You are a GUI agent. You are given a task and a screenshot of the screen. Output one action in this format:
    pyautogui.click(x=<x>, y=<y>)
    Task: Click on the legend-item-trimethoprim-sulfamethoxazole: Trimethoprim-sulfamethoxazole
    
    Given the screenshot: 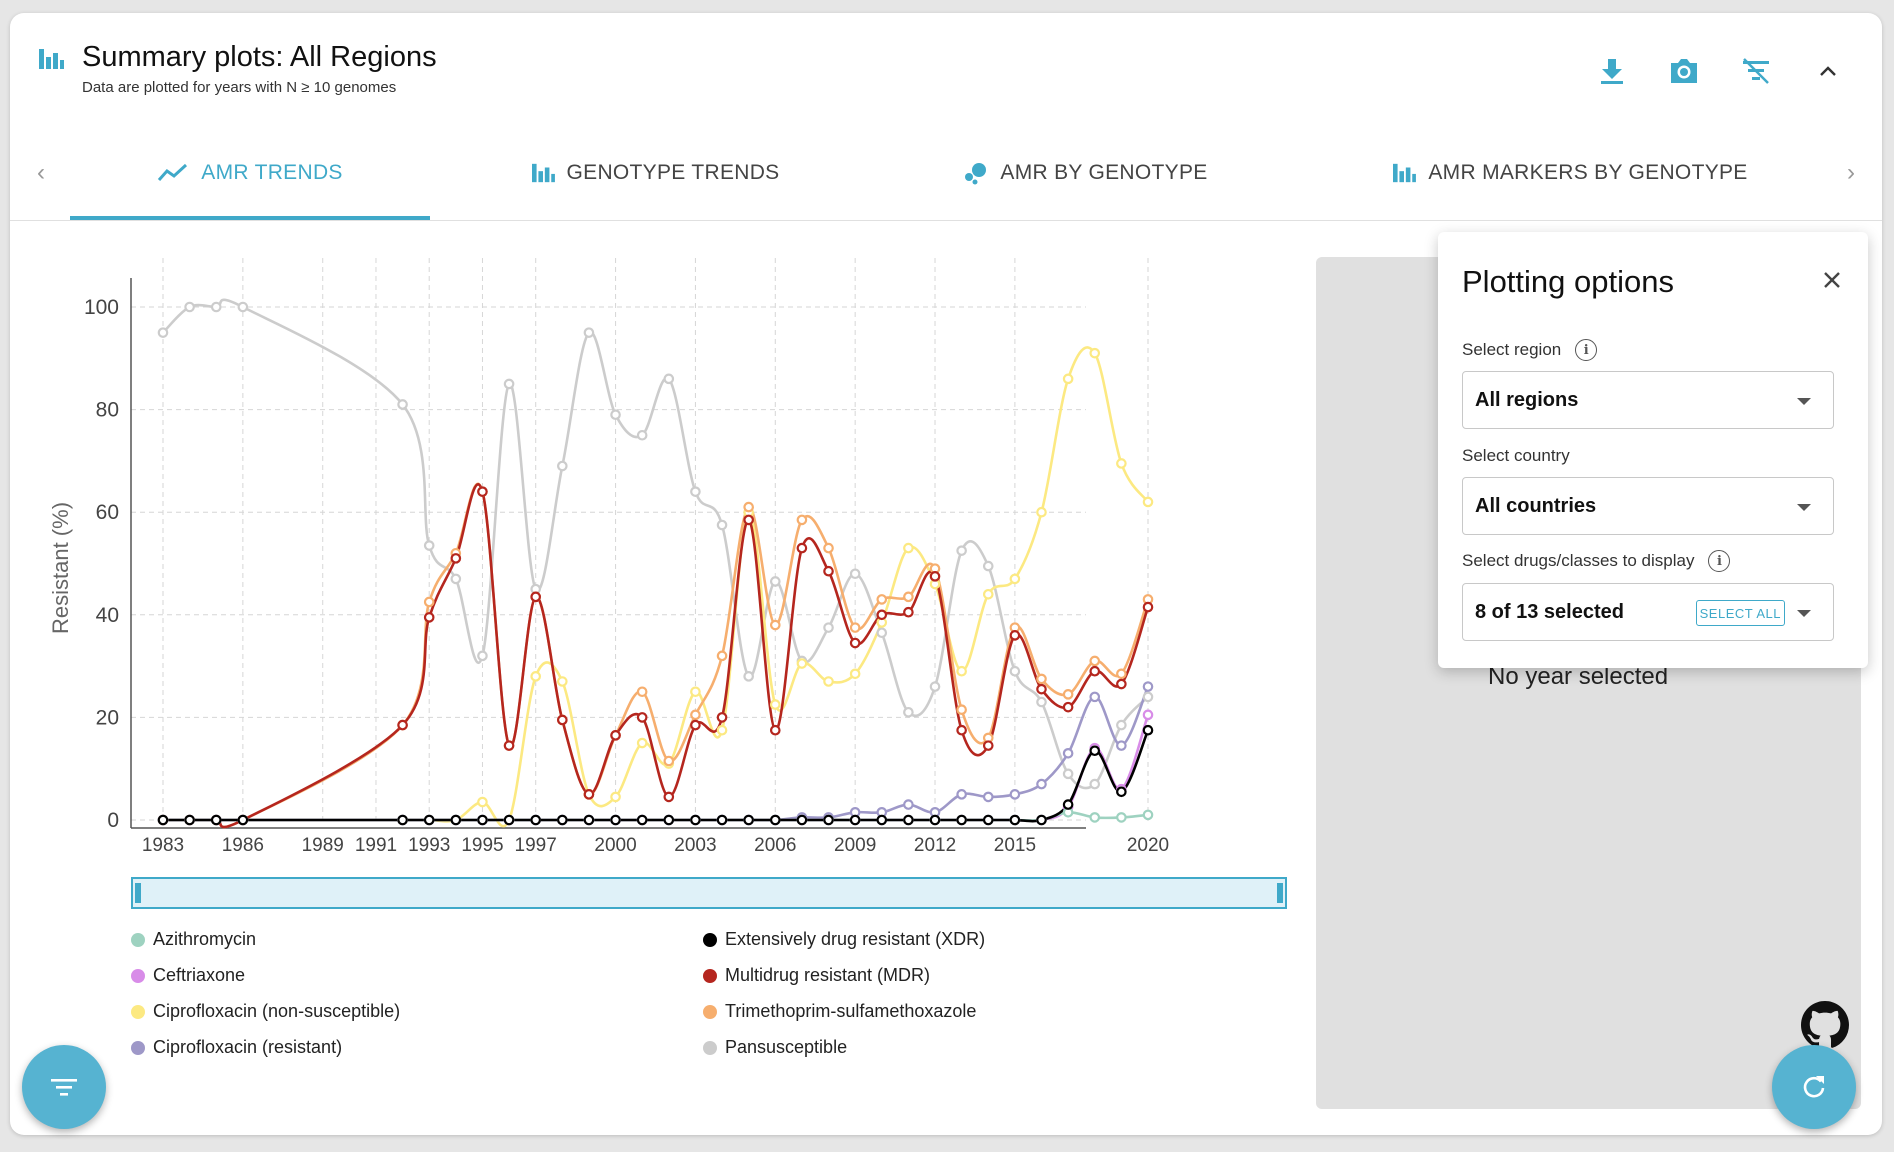 What is the action you would take?
    pyautogui.click(x=839, y=1011)
    